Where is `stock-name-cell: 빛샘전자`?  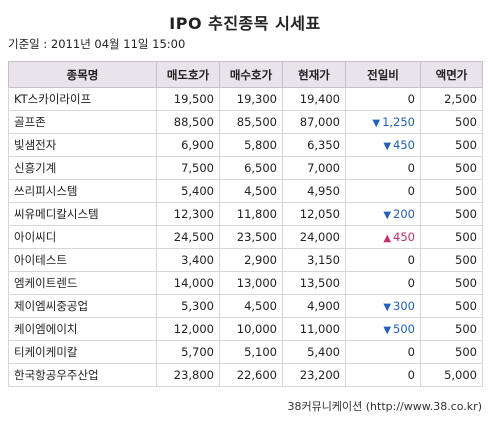 stock-name-cell: 빛샘전자 is located at coordinates (82, 145).